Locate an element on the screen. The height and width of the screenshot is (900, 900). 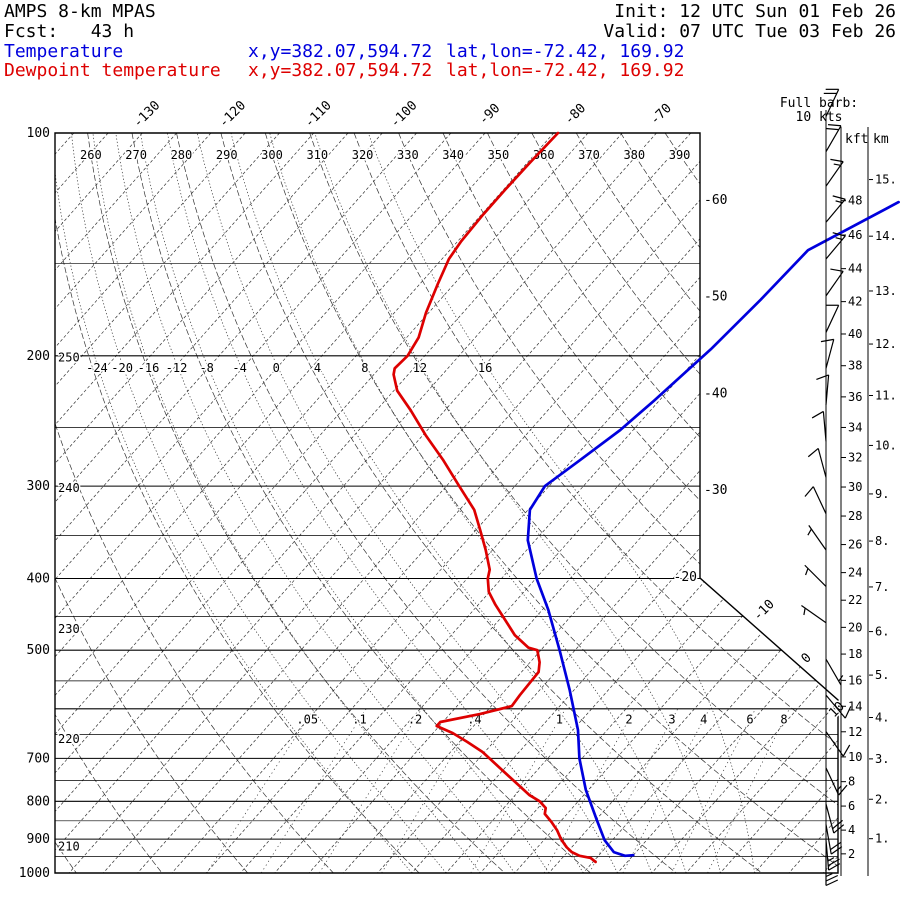
svg-text: 400 is located at coordinates (38, 579).